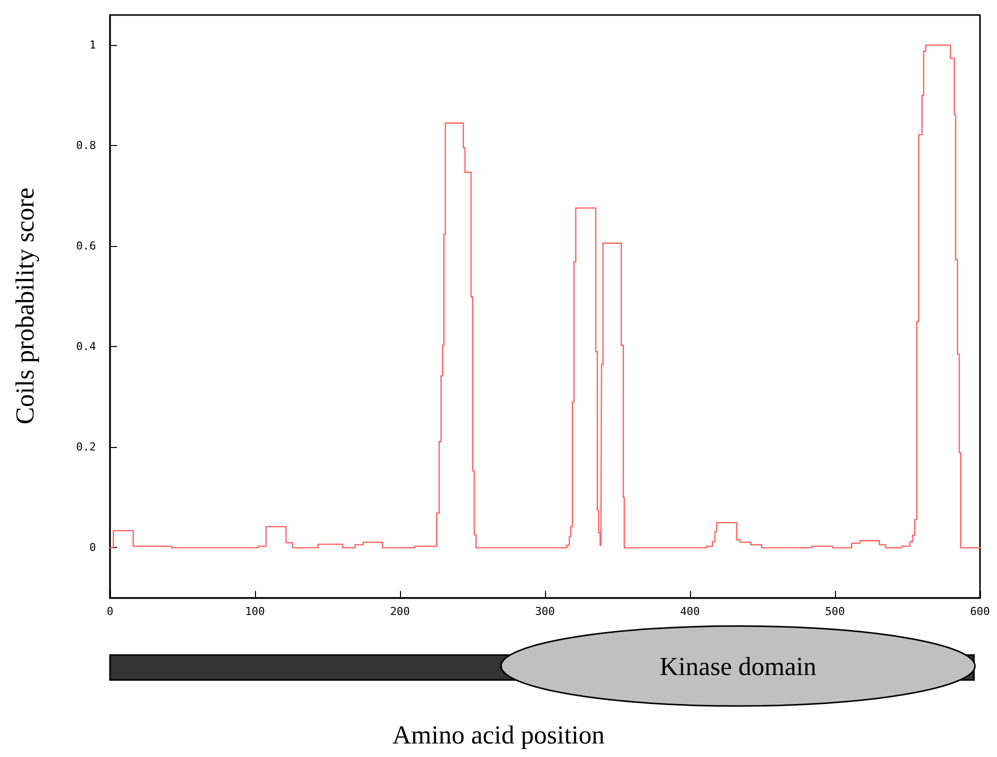  I want to click on x-tick-label: 600, so click(980, 611).